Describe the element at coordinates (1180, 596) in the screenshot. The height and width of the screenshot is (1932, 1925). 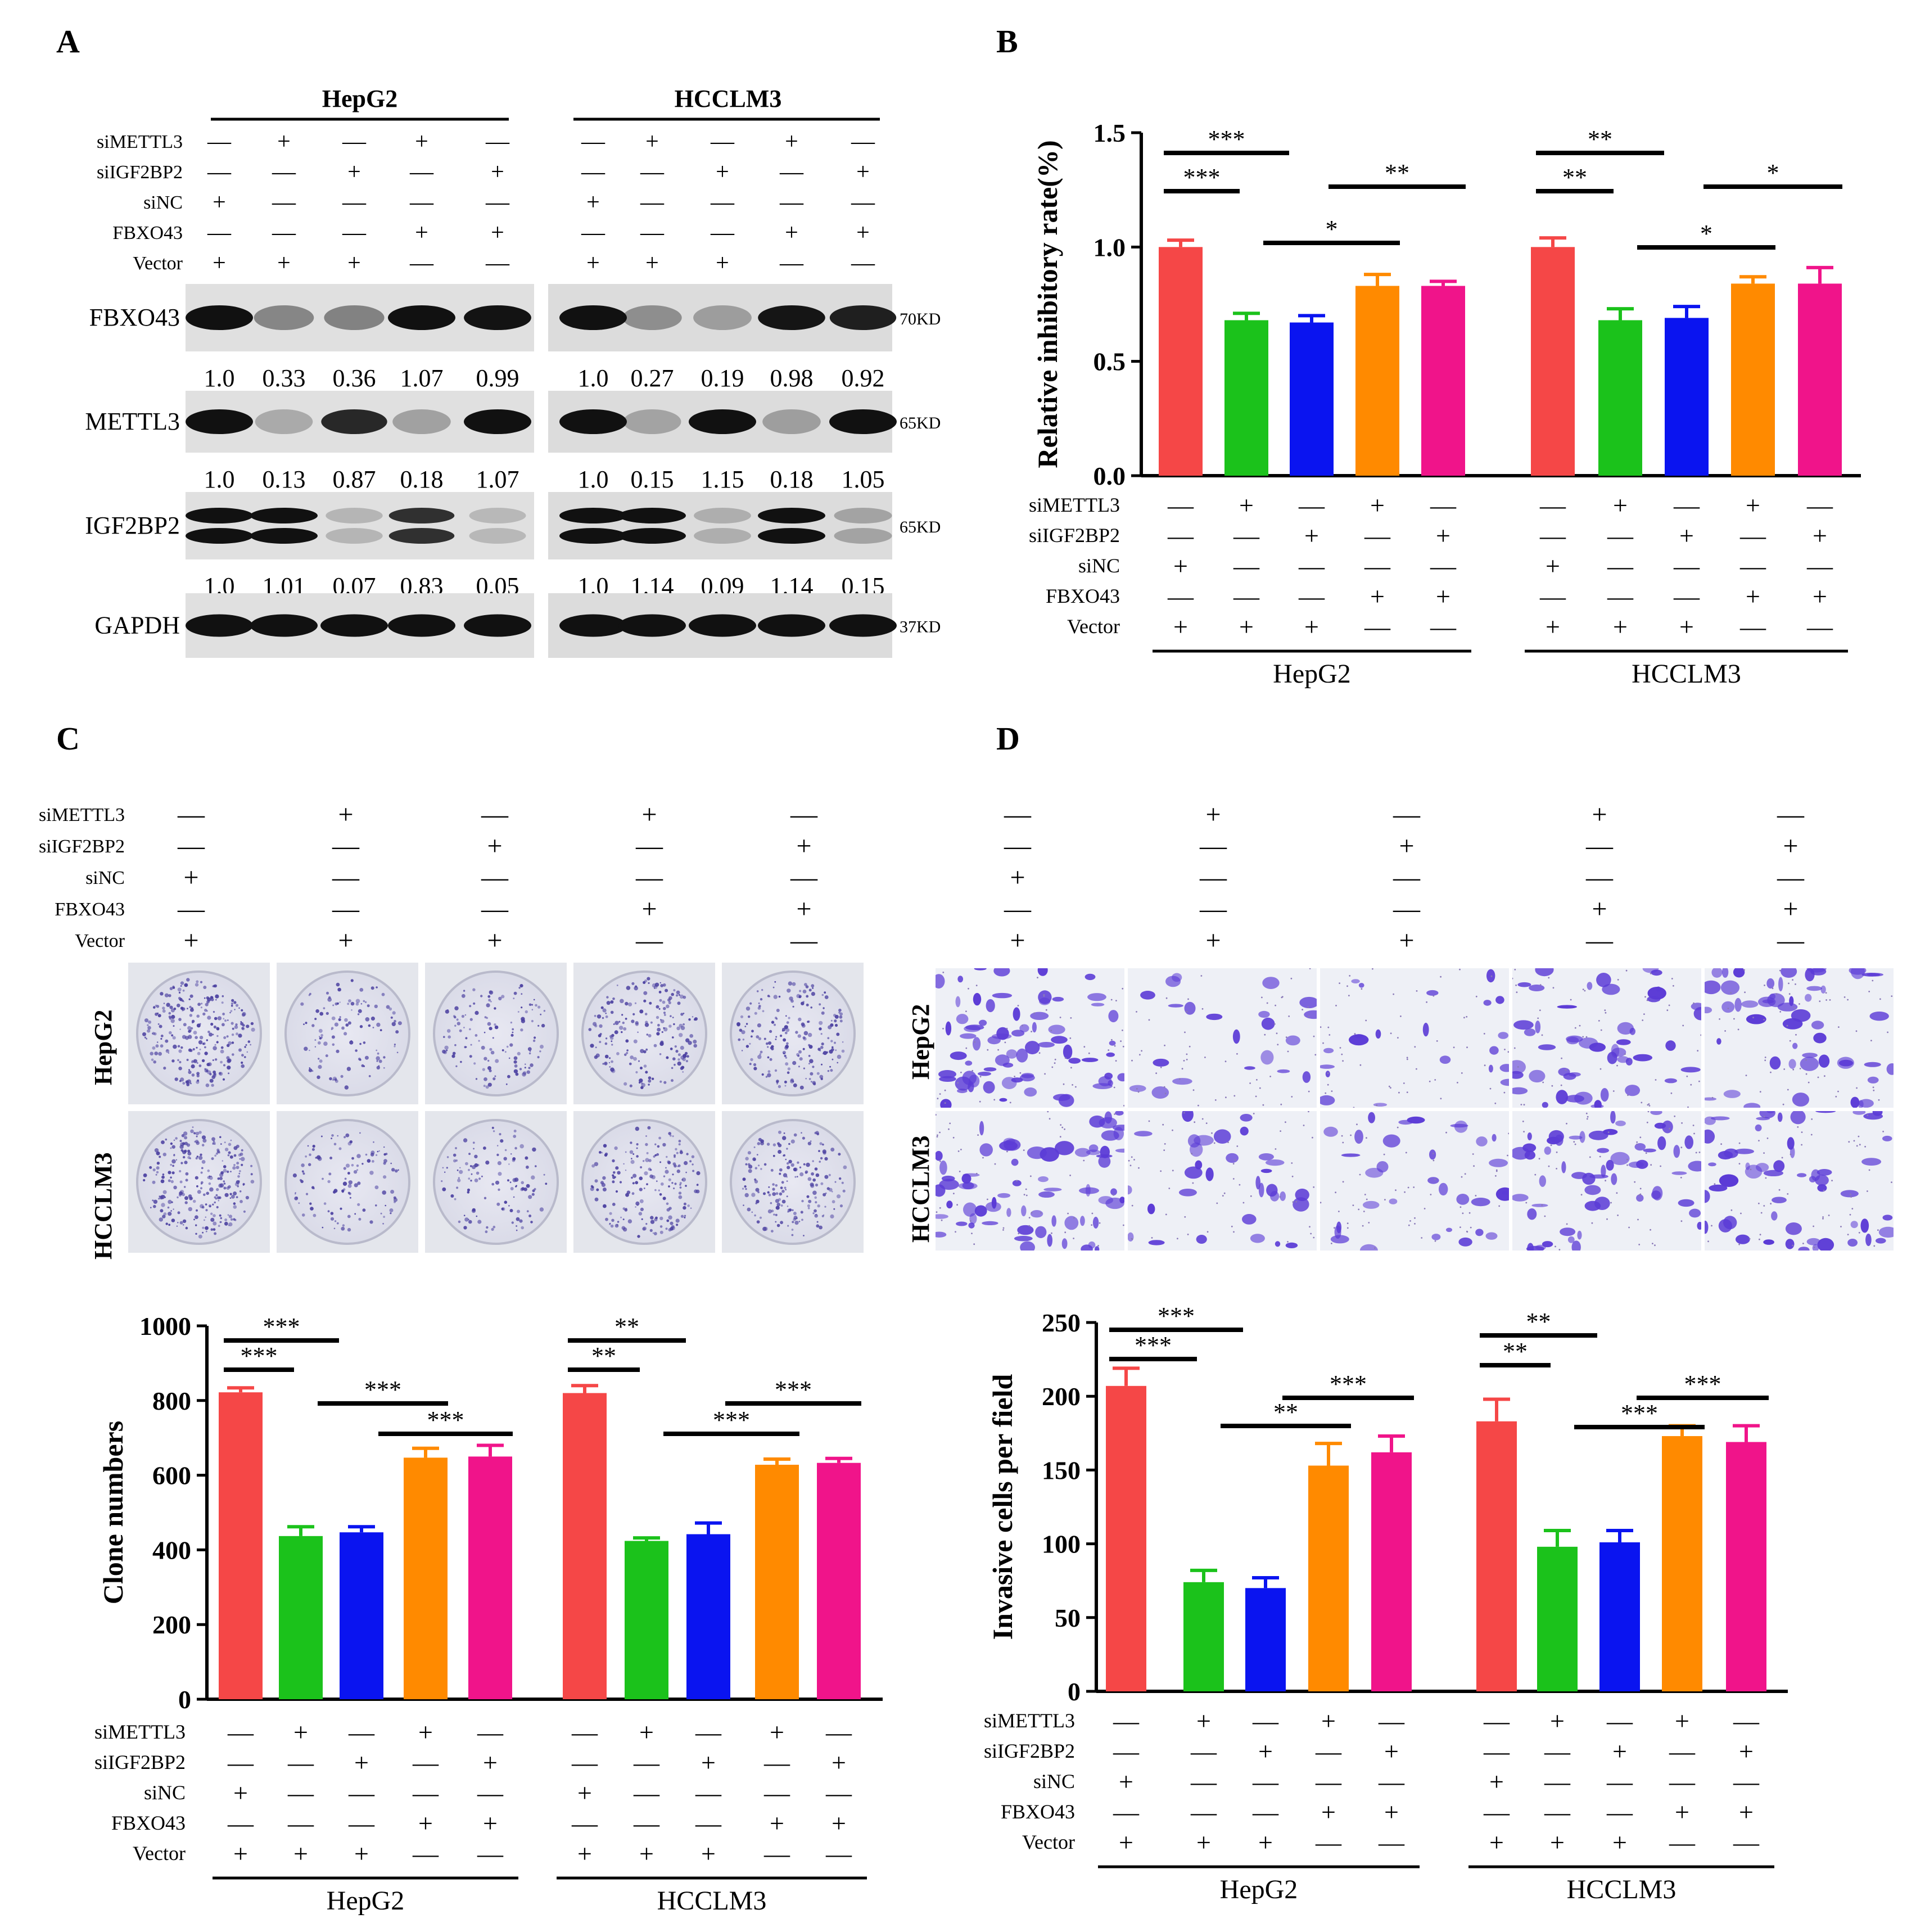
I see `chart-b-condition-sign: —` at that location.